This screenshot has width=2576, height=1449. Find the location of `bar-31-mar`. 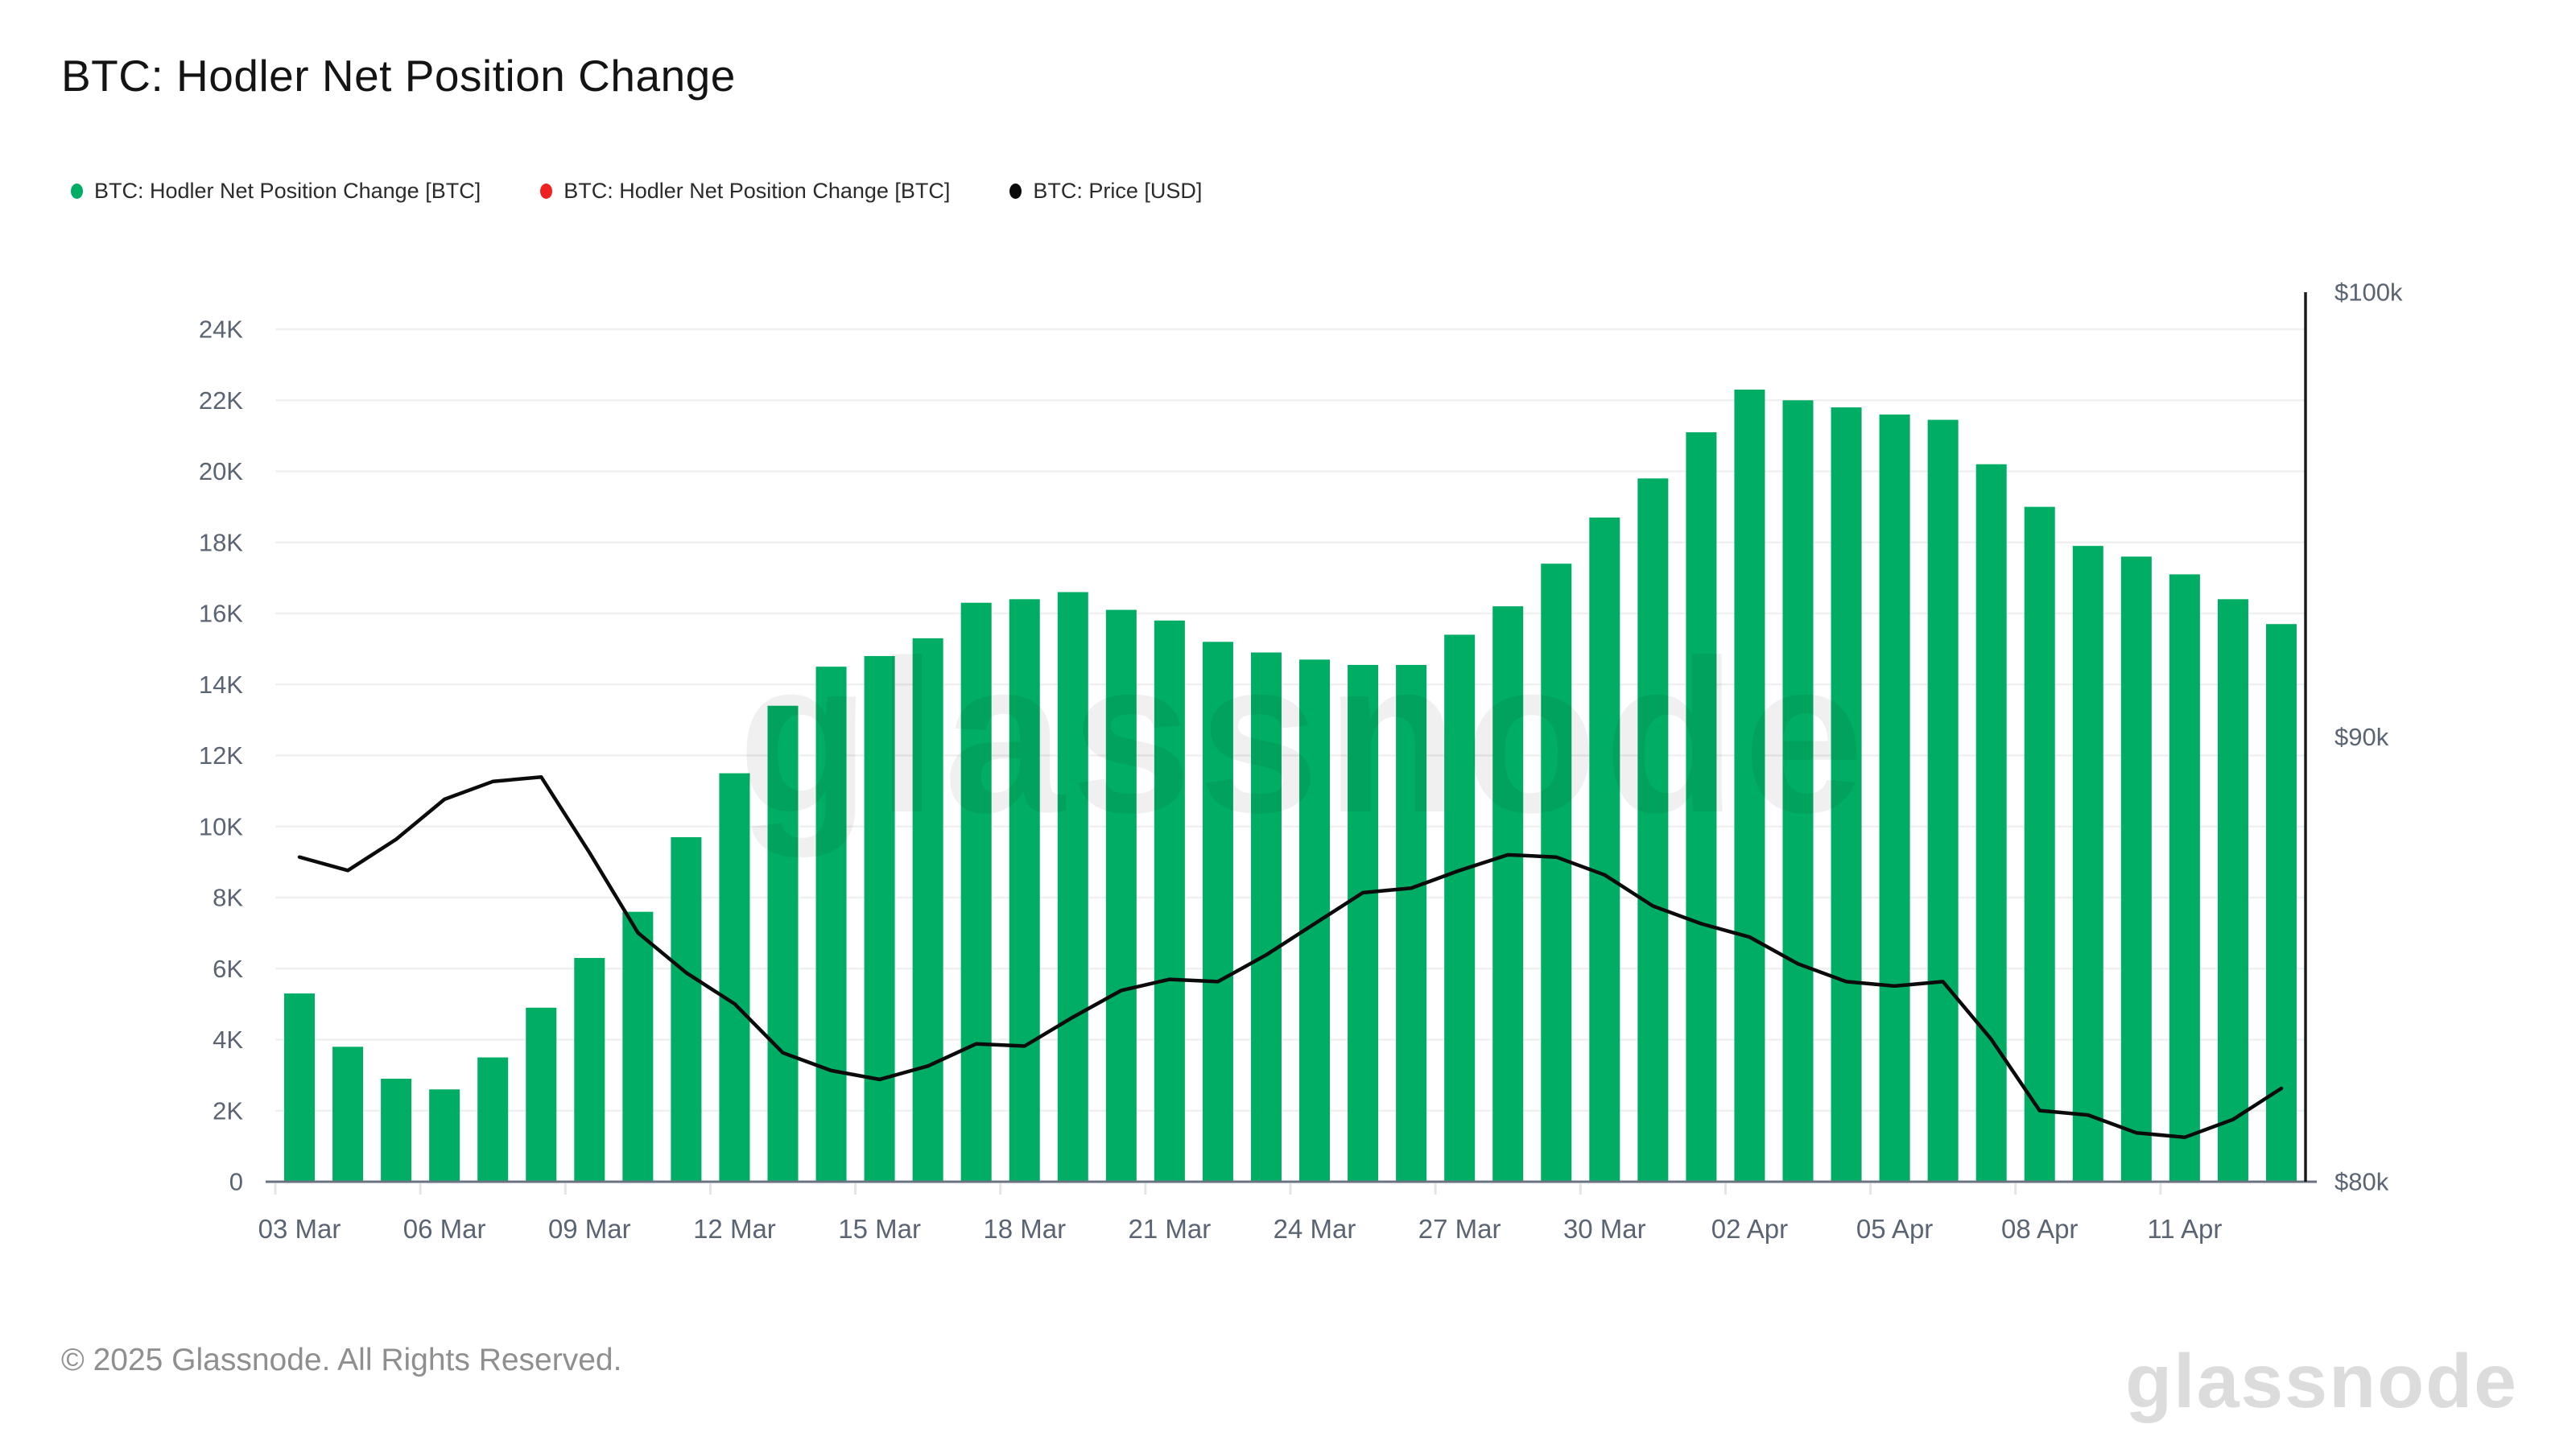

bar-31-mar is located at coordinates (1653, 830).